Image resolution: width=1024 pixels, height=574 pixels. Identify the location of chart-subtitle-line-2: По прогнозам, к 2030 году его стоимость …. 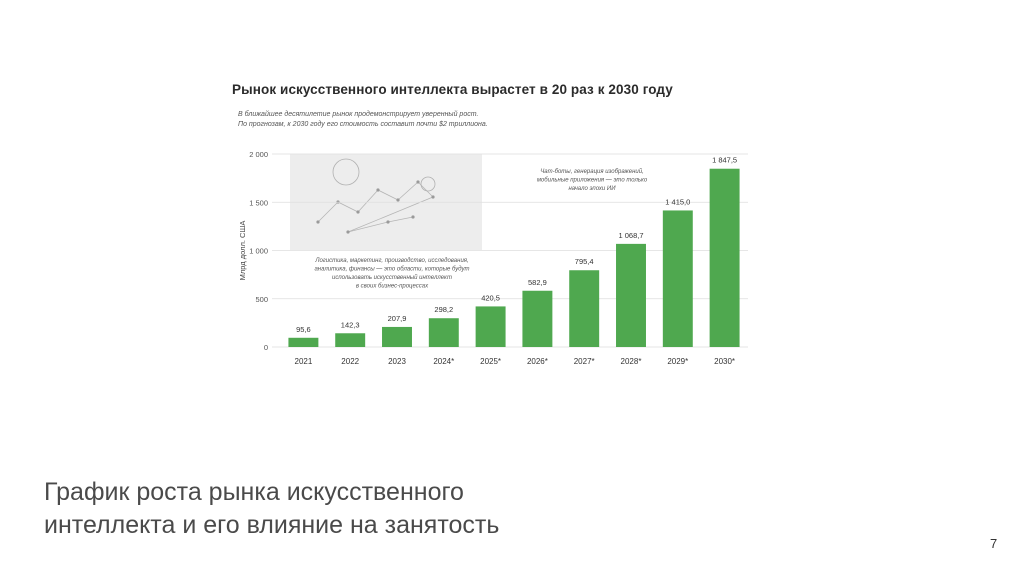
(363, 124).